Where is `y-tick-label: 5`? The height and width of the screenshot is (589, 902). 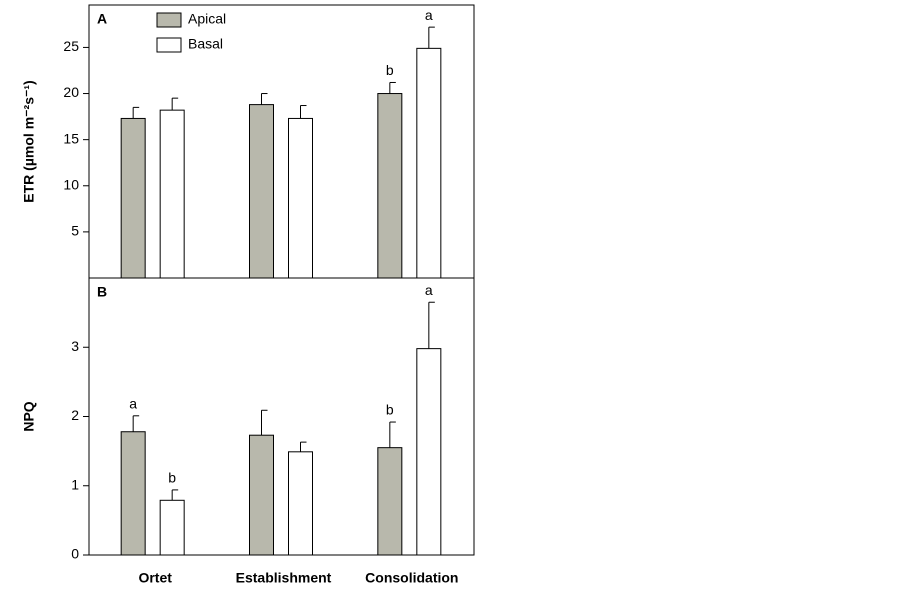
y-tick-label: 5 is located at coordinates (75, 231).